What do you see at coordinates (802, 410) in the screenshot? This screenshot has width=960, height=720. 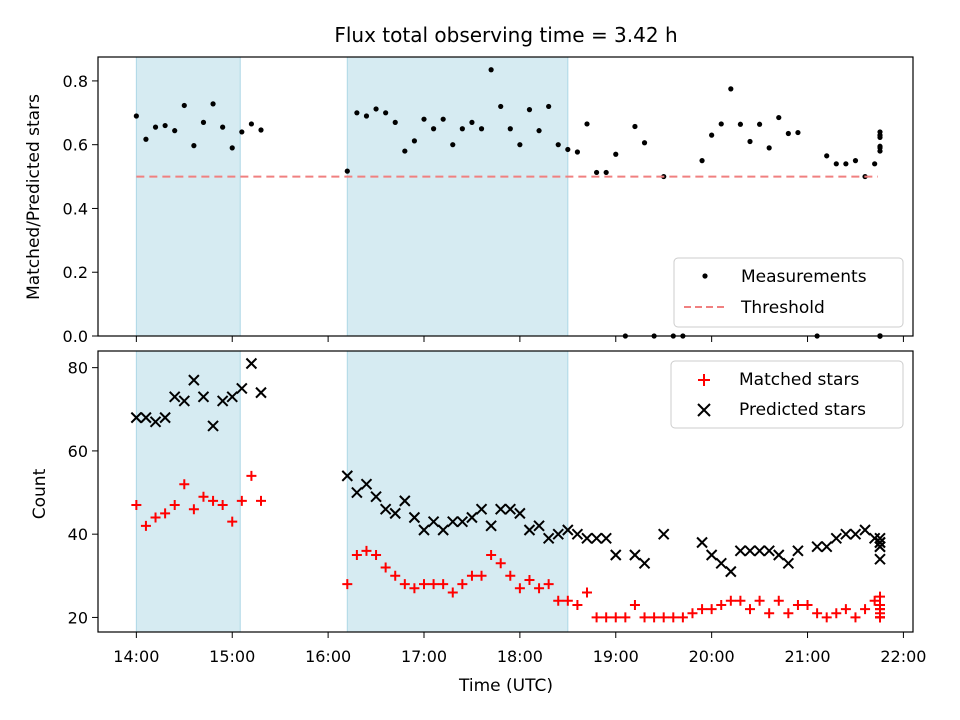 I see `legend-predicted-label: Predicted stars` at bounding box center [802, 410].